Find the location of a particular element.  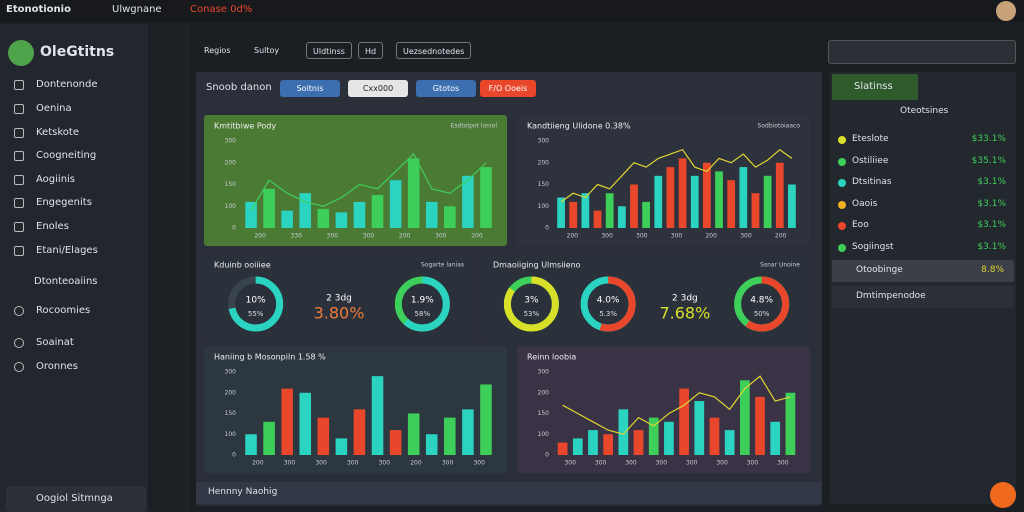

list-row: Dmtimpenodoe is located at coordinates (923, 297).